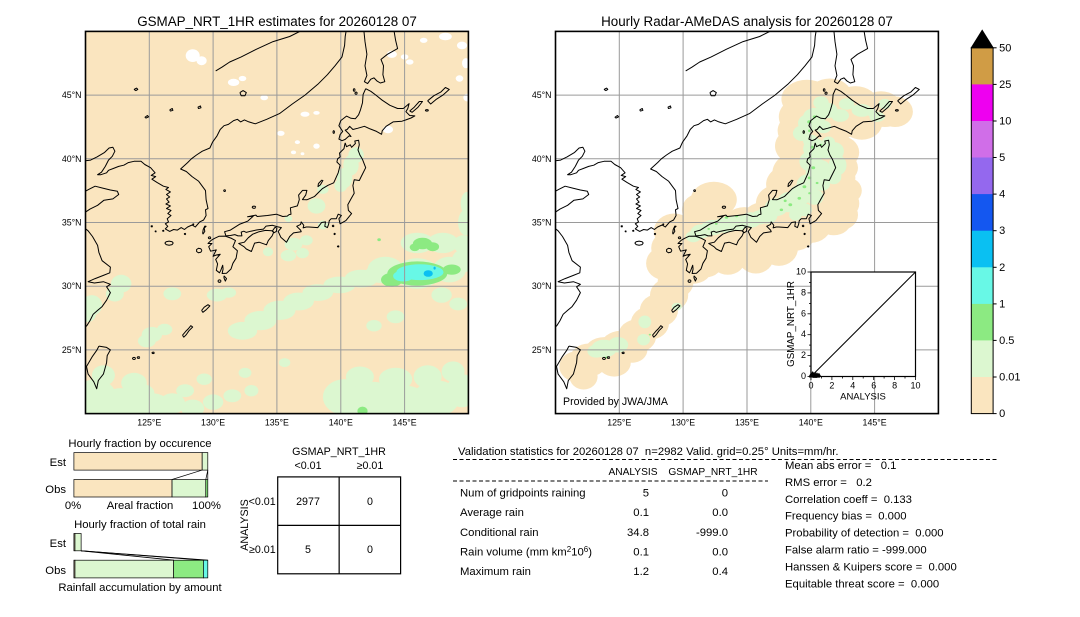 This screenshot has width=1080, height=617. I want to click on svg-text:Probability of detection = 0.: Probability of detection = 0.000, so click(864, 534).